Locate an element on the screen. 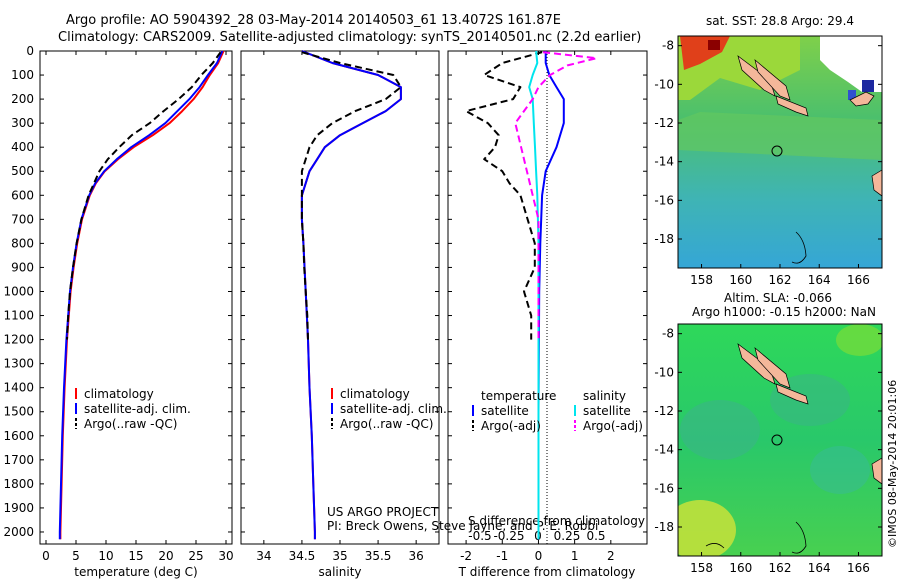 This screenshot has height=580, width=900. legend-label: climatology is located at coordinates (375, 394).